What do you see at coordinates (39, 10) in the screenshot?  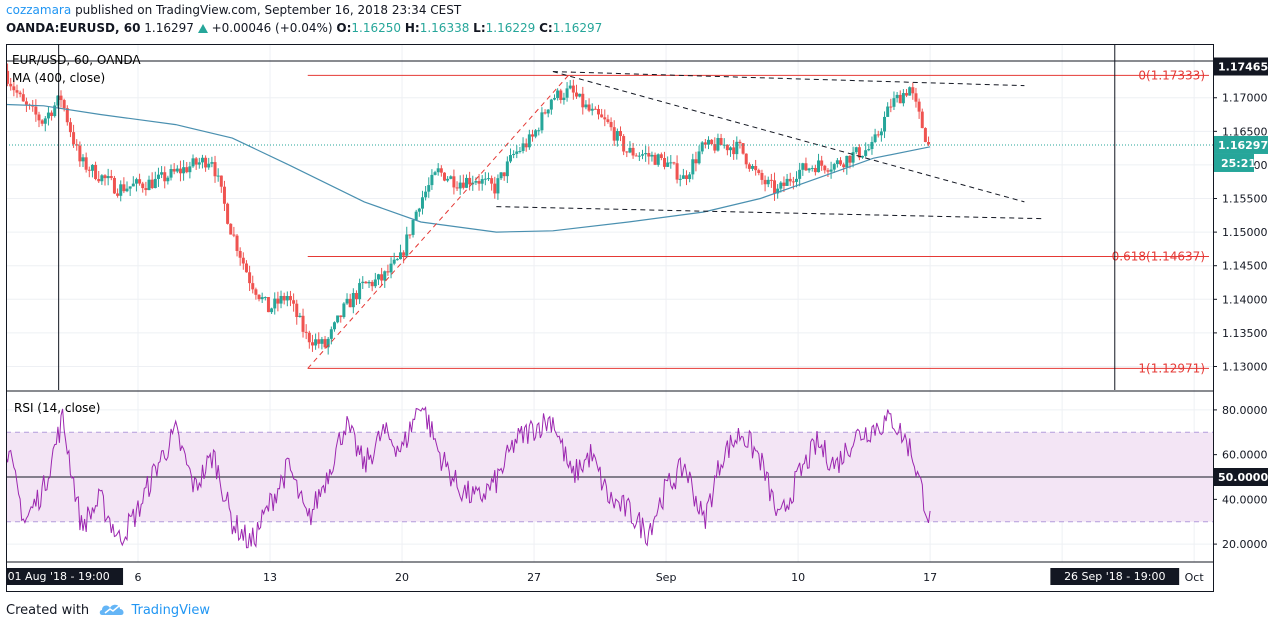 I see `author-link: cozzamara` at bounding box center [39, 10].